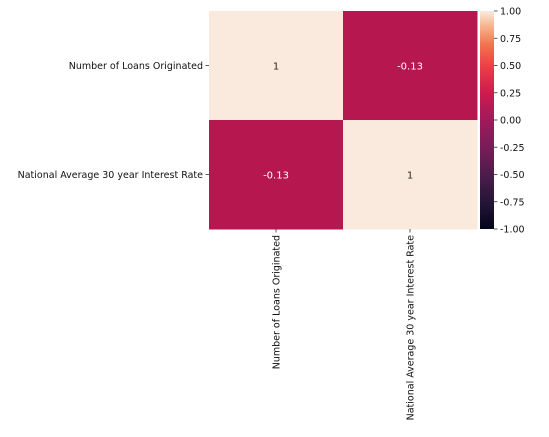  I want to click on colorbar, so click(487, 120).